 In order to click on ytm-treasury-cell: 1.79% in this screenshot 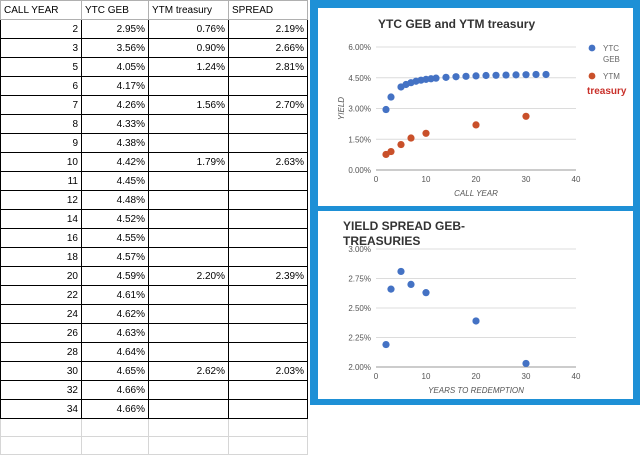, I will do `click(188, 162)`.